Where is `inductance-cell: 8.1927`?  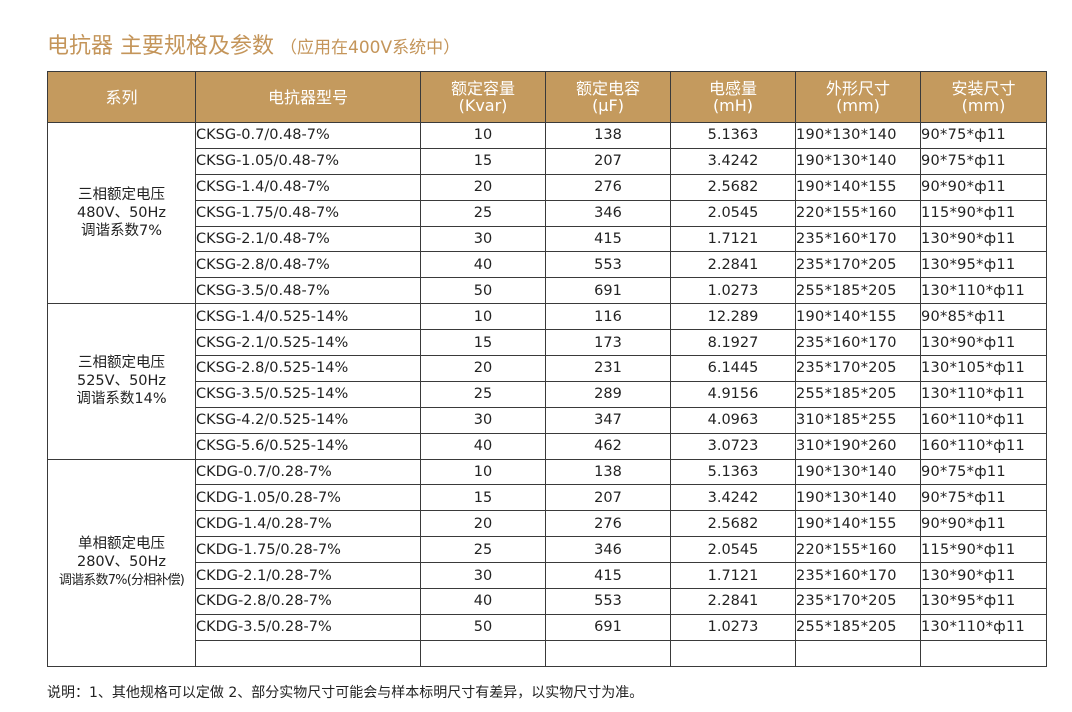 inductance-cell: 8.1927 is located at coordinates (733, 343).